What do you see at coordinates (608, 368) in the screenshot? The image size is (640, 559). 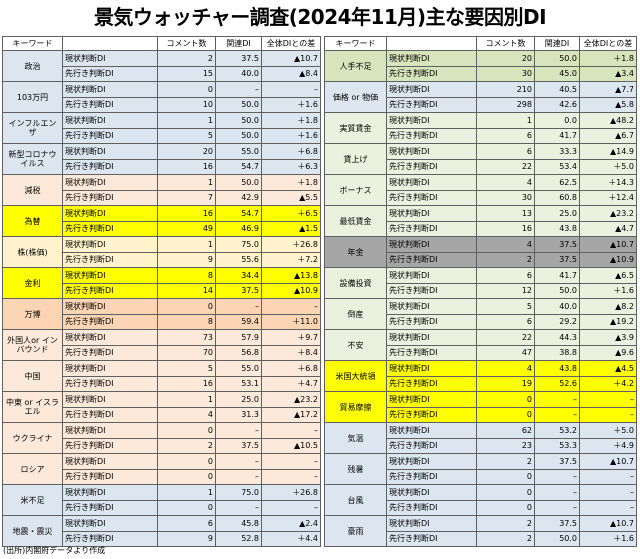 I see `diff-cell: ▲4.5` at bounding box center [608, 368].